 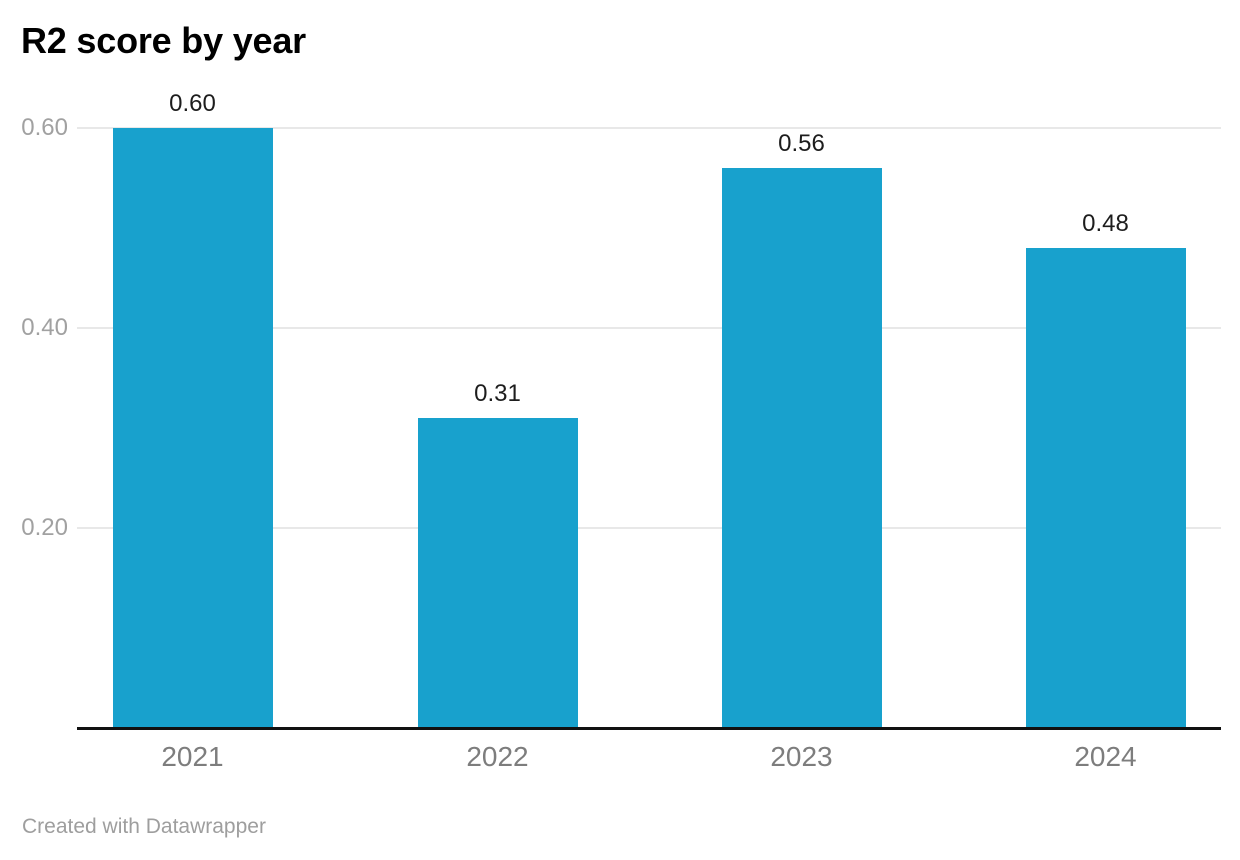 What do you see at coordinates (649, 728) in the screenshot?
I see `x-axis-baseline` at bounding box center [649, 728].